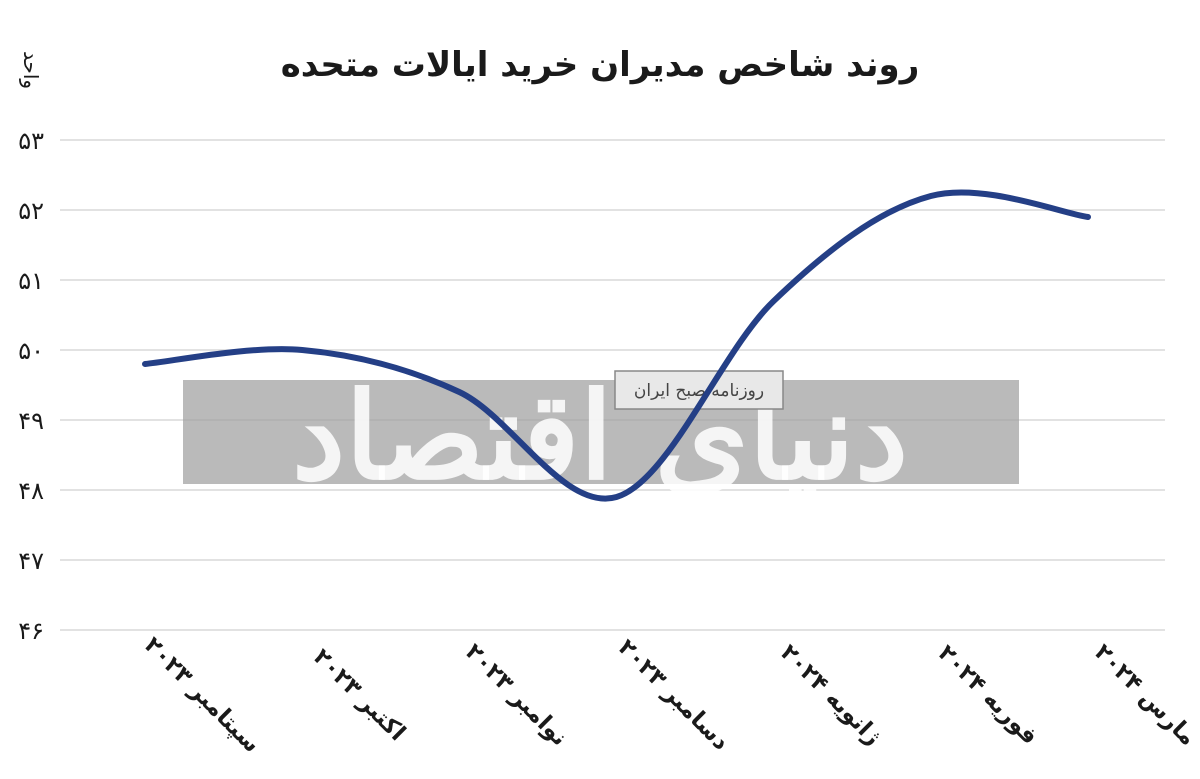 The height and width of the screenshot is (779, 1200). I want to click on x-tick-label: دسامبر ۲۰۲۳, so click(673, 695).